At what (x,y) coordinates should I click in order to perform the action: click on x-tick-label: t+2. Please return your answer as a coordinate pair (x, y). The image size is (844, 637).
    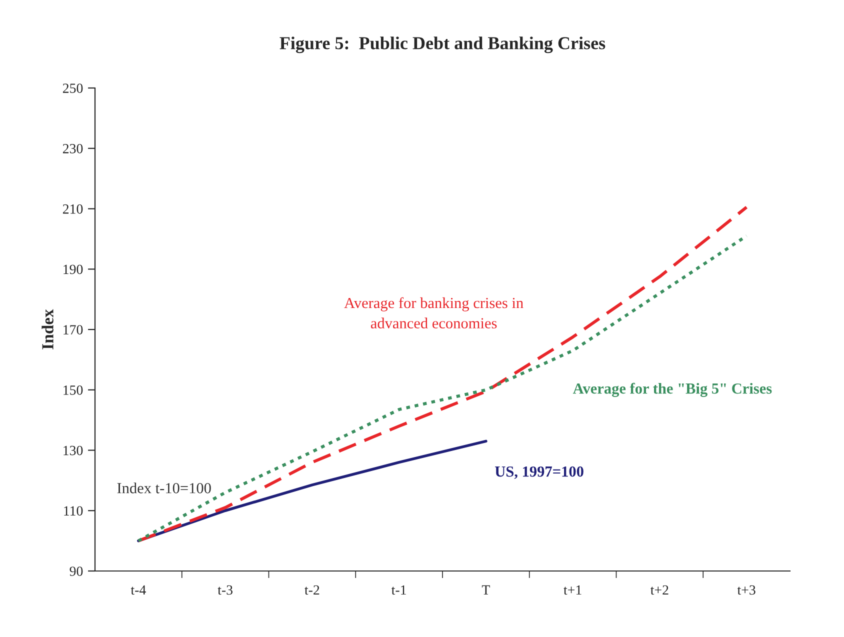
    Looking at the image, I should click on (659, 590).